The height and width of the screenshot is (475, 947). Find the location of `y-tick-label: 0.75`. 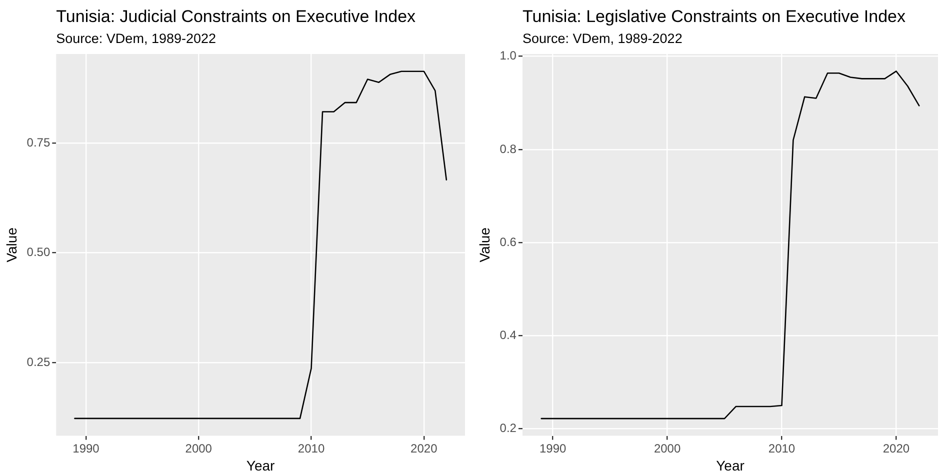

y-tick-label: 0.75 is located at coordinates (38, 142).